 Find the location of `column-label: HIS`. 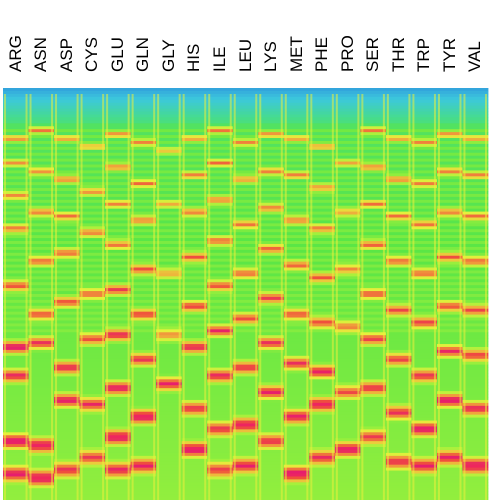

column-label: HIS is located at coordinates (194, 57).